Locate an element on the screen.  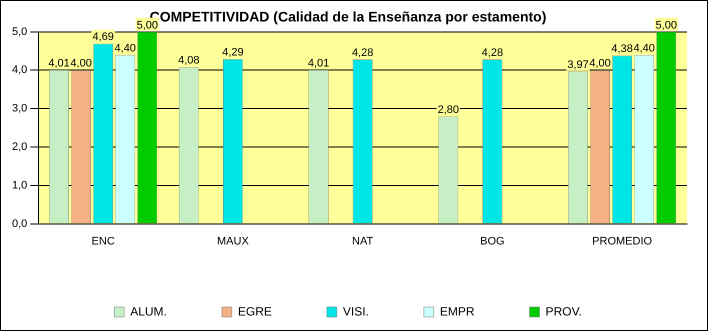
y-tick-label: 5,0 is located at coordinates (20, 32).